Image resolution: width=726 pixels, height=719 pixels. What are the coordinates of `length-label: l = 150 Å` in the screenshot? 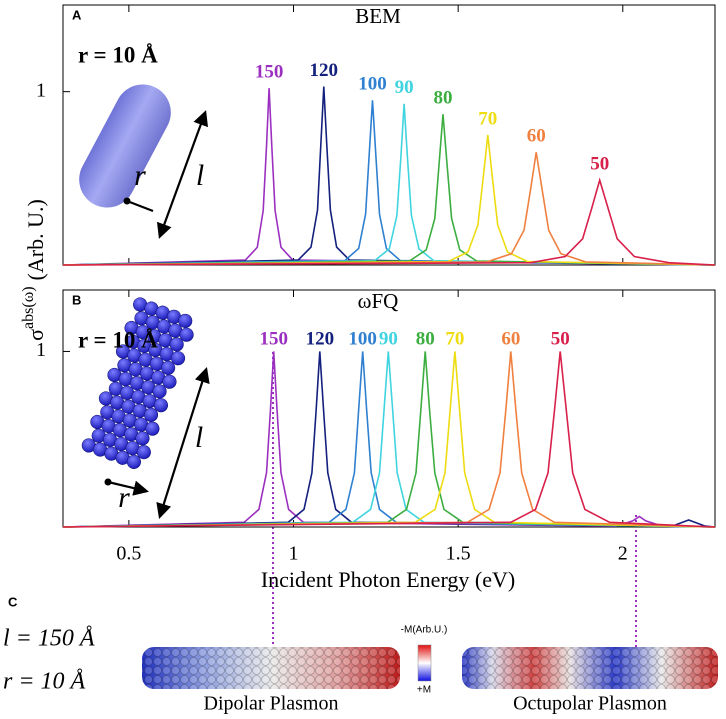 It's located at (49, 639).